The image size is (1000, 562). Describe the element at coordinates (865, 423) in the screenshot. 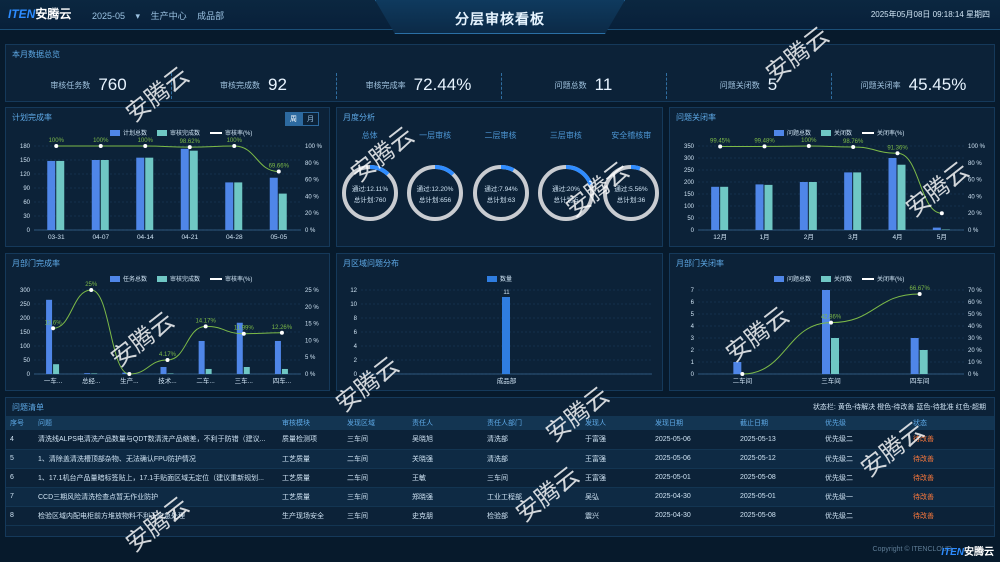

I see `column-header: 优先级` at that location.